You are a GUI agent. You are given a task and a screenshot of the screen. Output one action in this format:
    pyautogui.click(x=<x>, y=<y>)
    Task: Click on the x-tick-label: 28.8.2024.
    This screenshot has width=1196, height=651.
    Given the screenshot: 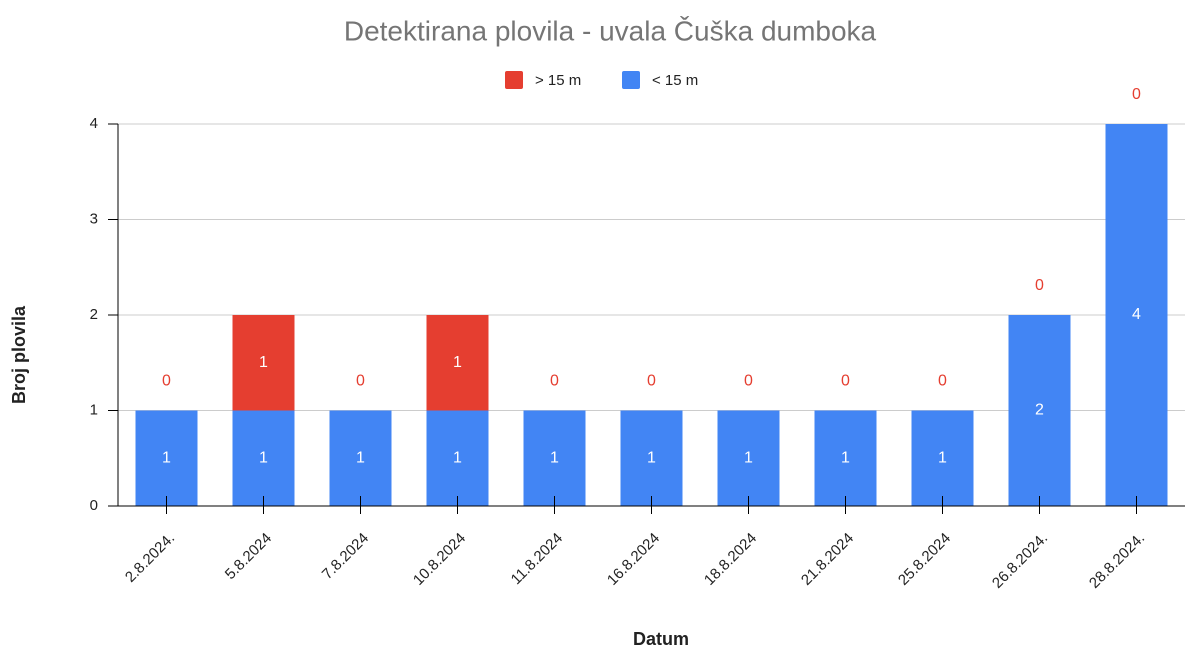 What is the action you would take?
    pyautogui.click(x=1117, y=561)
    